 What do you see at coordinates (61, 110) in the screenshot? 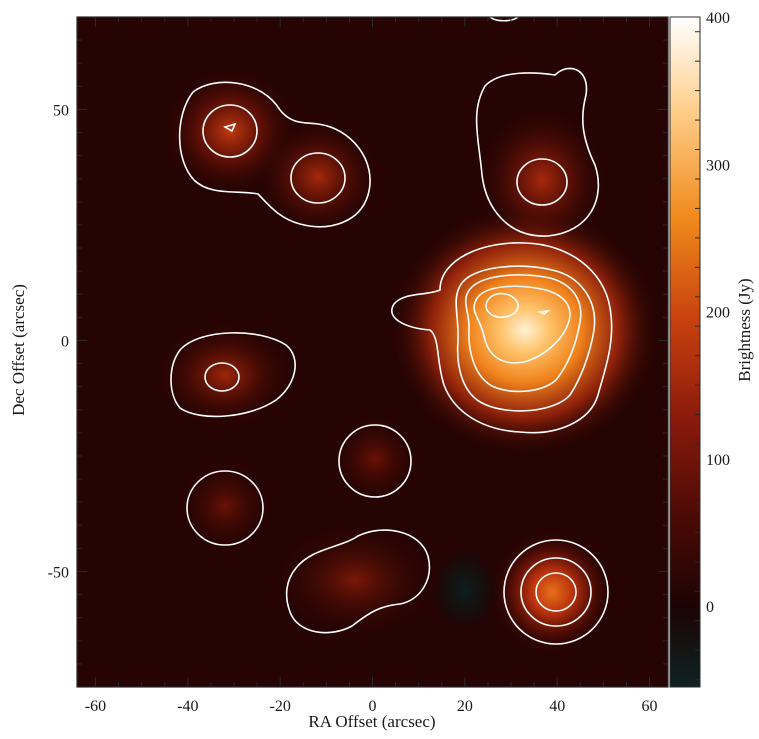
I see `y-tick-label: 50` at bounding box center [61, 110].